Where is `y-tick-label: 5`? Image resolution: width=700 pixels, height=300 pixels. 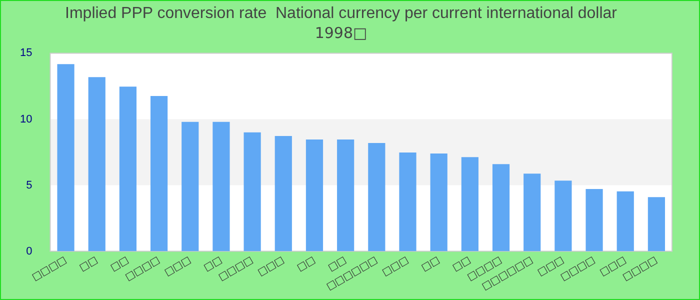
y-tick-label: 5 is located at coordinates (29, 185).